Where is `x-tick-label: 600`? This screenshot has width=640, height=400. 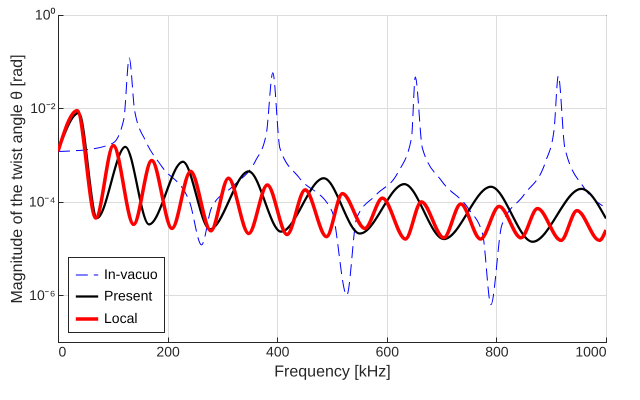 x-tick-label: 600 is located at coordinates (388, 352).